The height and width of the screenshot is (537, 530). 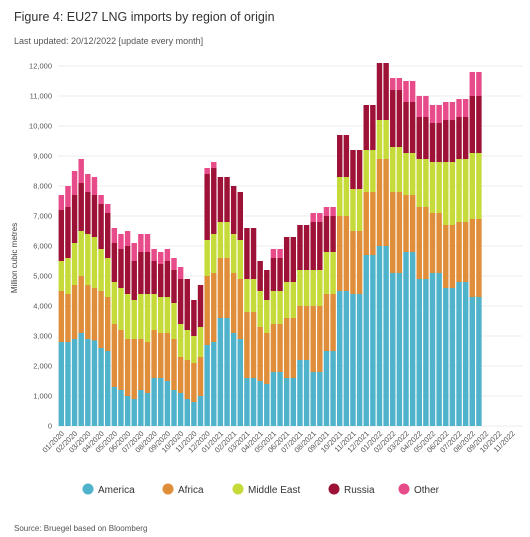 I want to click on legend-label: Other, so click(x=427, y=490).